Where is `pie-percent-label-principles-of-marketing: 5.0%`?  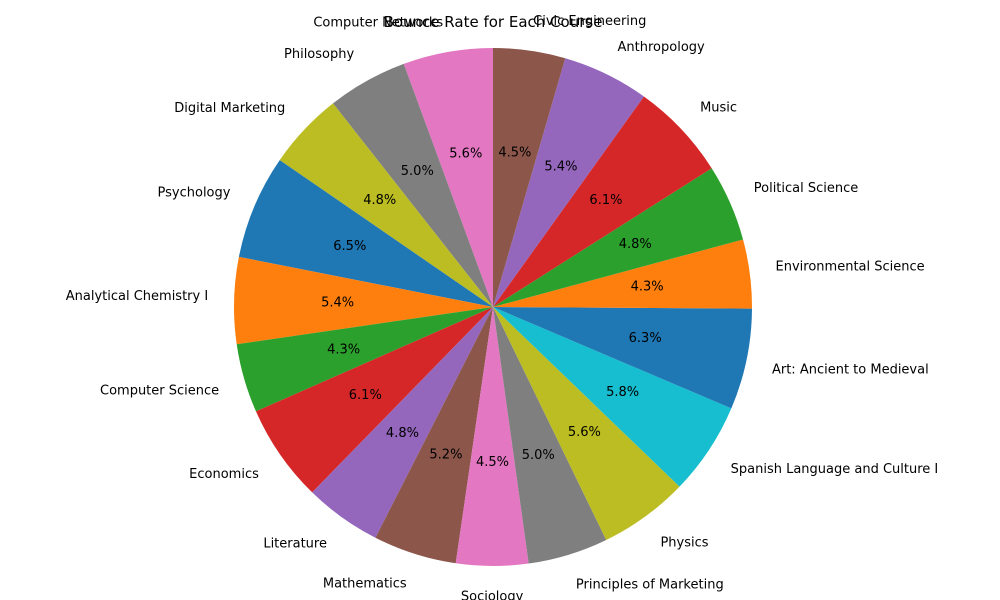 pie-percent-label-principles-of-marketing: 5.0% is located at coordinates (538, 455).